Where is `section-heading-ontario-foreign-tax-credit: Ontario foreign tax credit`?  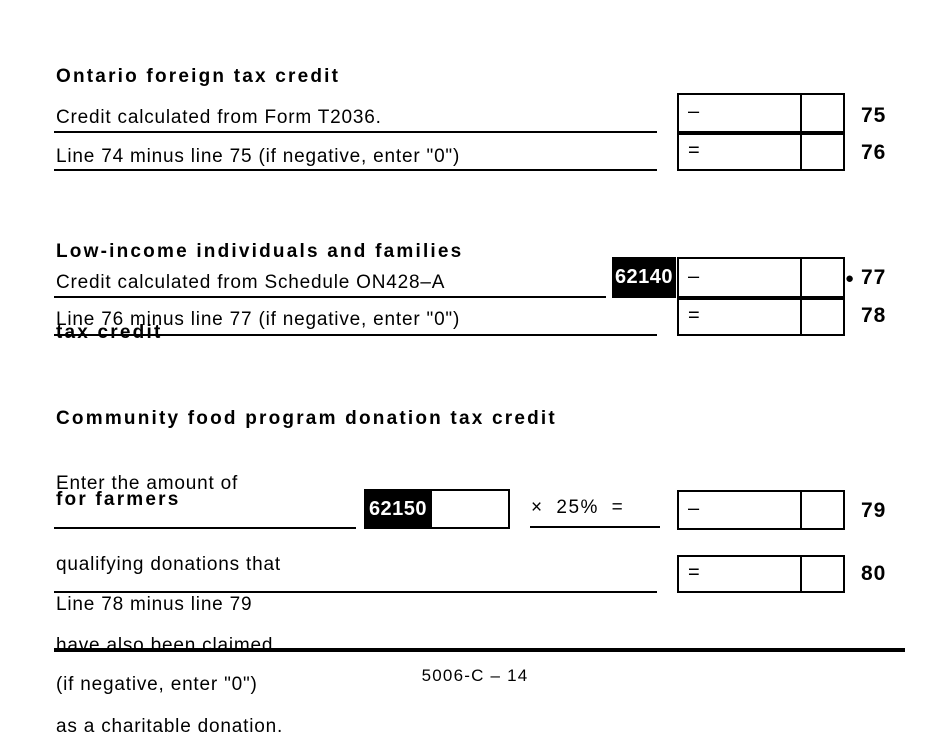 section-heading-ontario-foreign-tax-credit: Ontario foreign tax credit is located at coordinates (198, 76).